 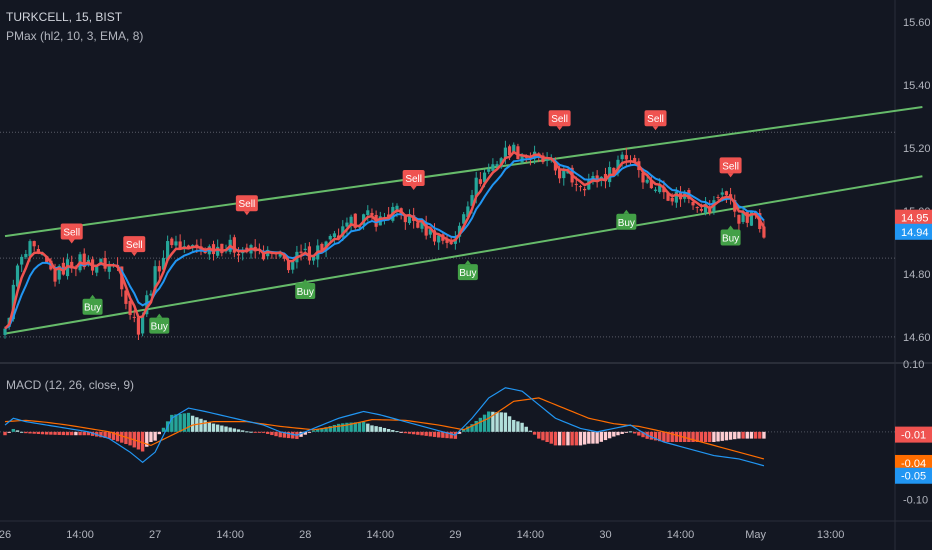 I want to click on time-tick-label: 28, so click(x=305, y=535).